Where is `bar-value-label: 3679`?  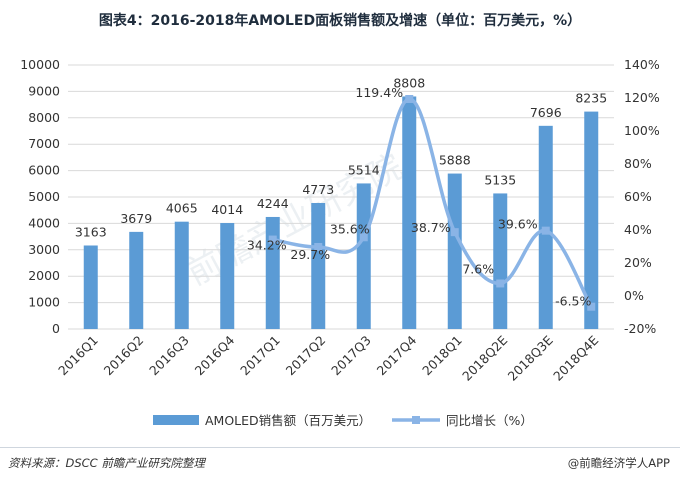
bar-value-label: 3679 is located at coordinates (136, 218).